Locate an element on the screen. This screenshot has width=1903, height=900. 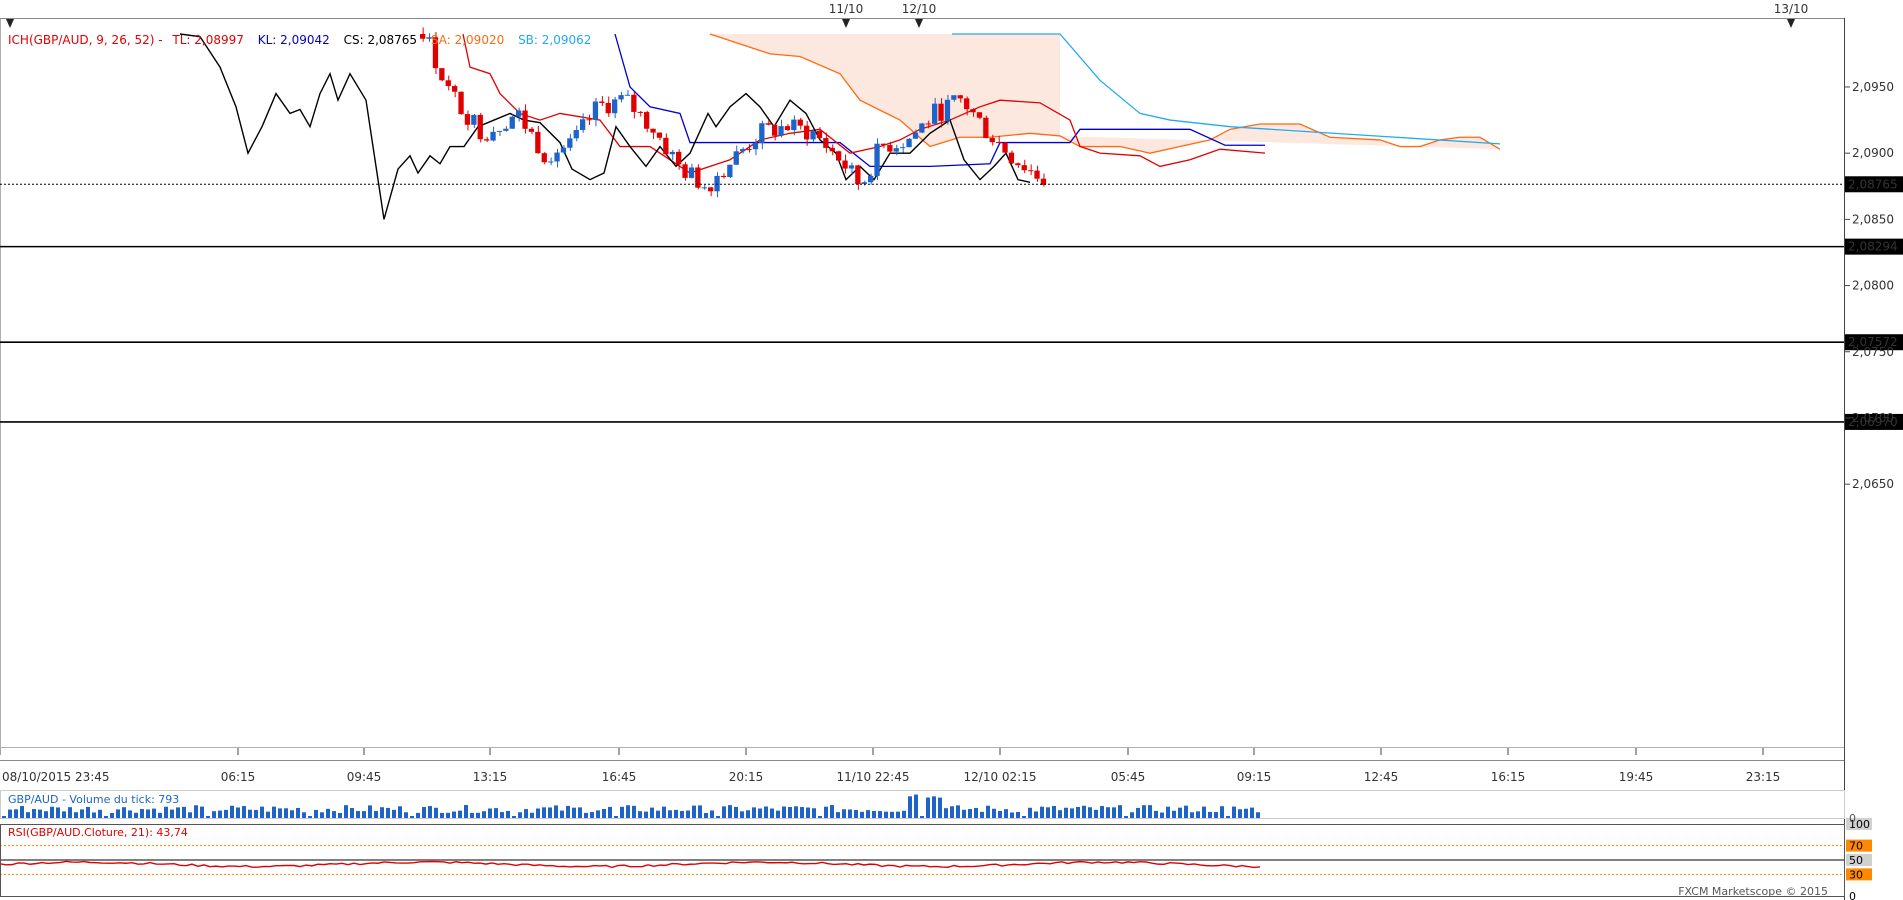
rsi-level-label: 30 is located at coordinates (1856, 874).